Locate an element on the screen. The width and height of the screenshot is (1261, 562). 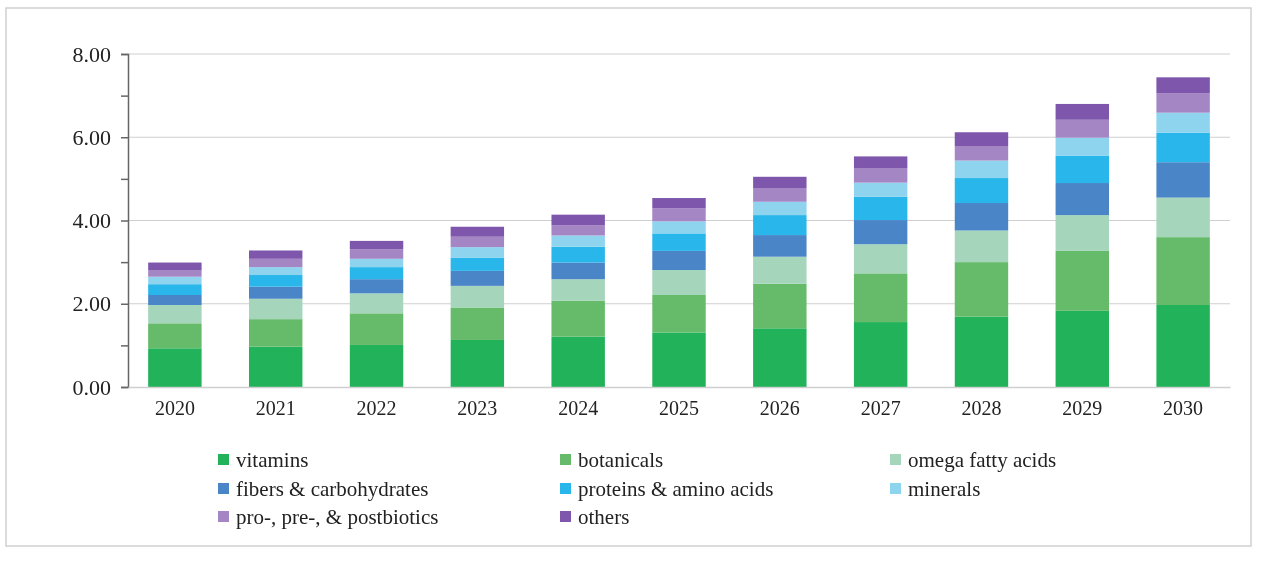
legend-label: others is located at coordinates (604, 517).